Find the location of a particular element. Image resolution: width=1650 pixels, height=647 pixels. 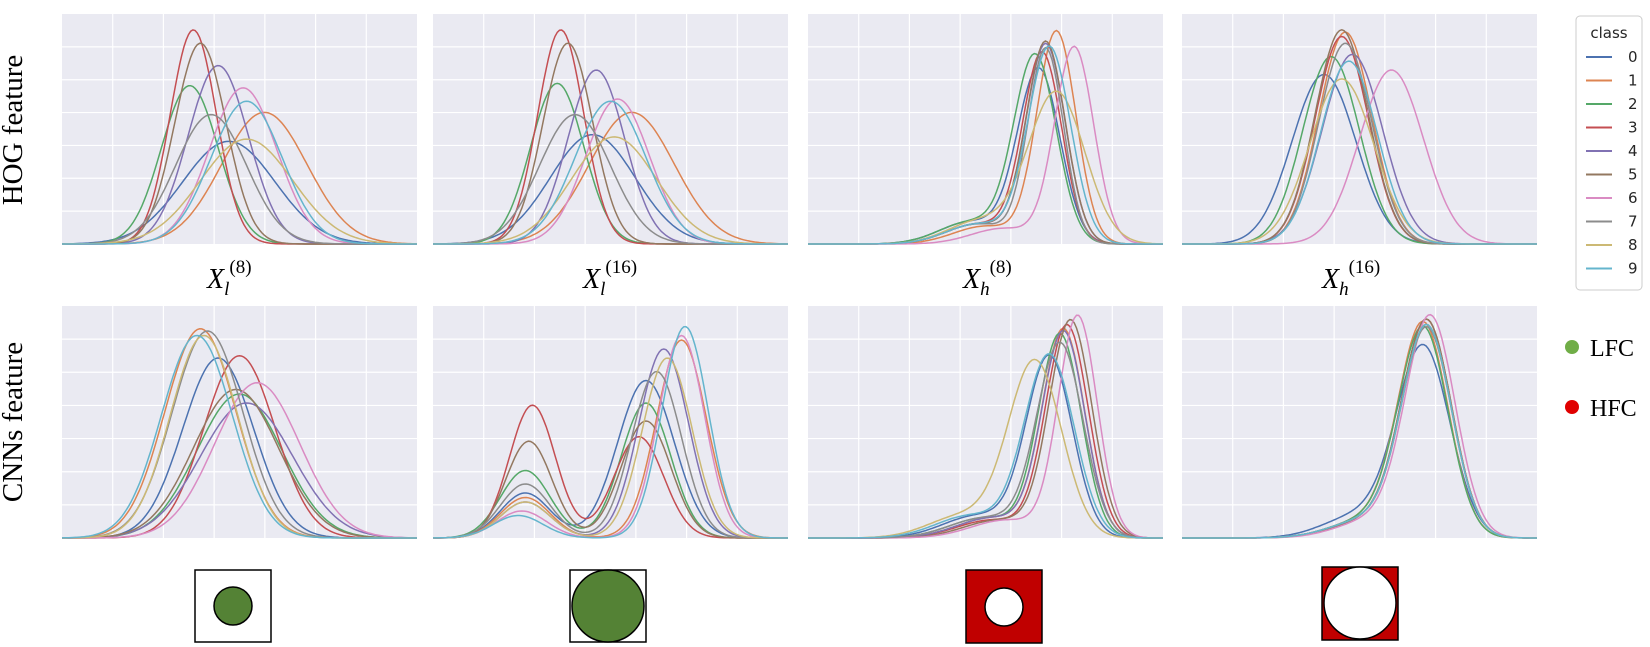

legend-label-class-9: 9 is located at coordinates (1633, 269).